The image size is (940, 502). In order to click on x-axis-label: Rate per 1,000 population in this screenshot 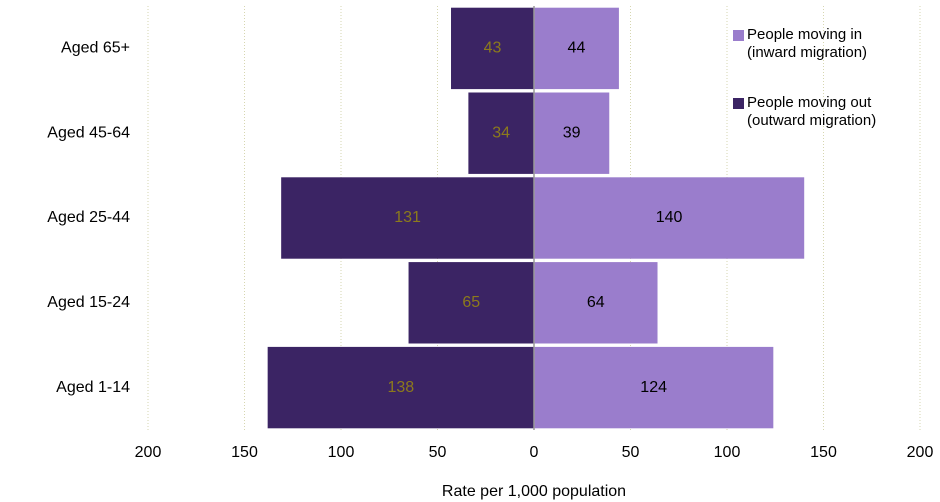, I will do `click(534, 491)`.